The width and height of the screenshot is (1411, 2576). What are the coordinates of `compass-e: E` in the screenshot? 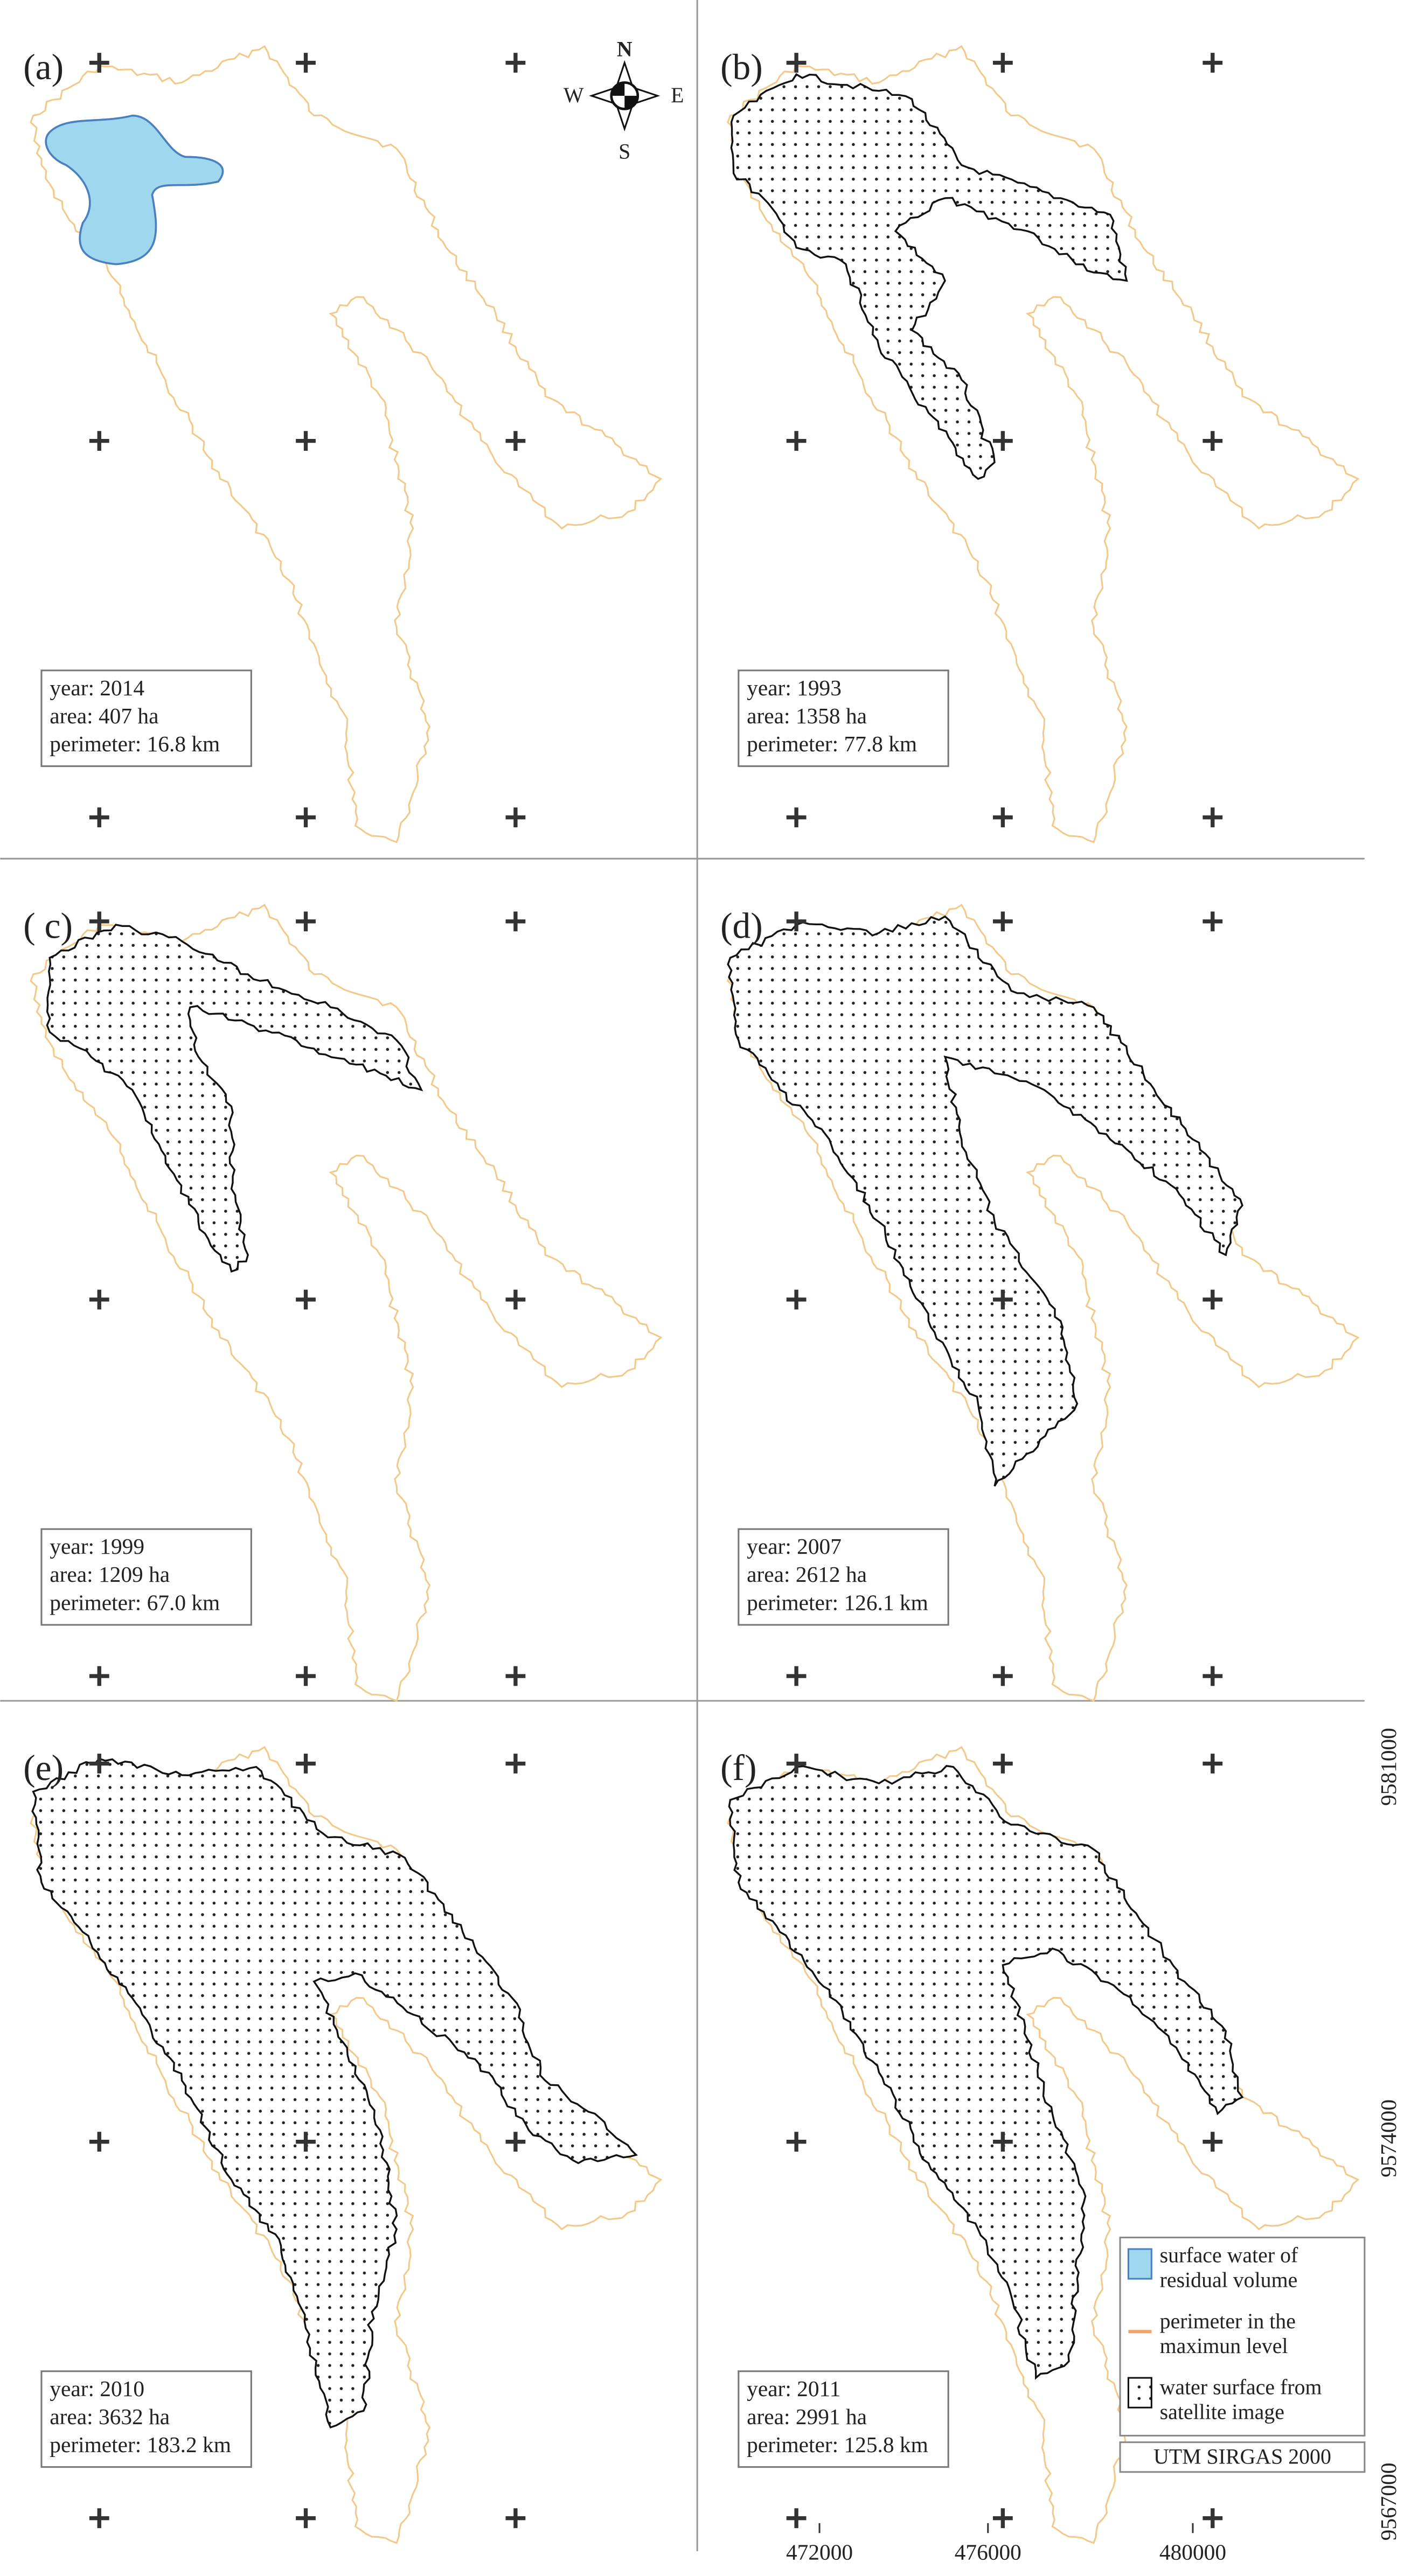 It's located at (678, 95).